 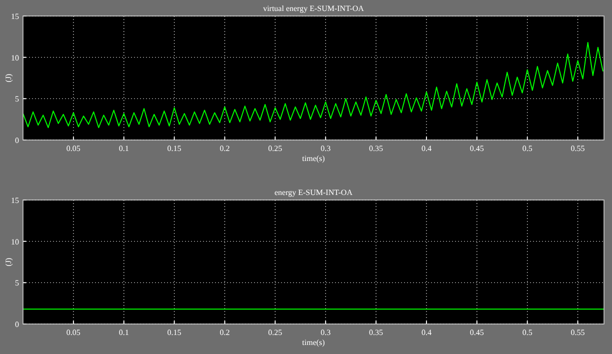 I want to click on chart-title: energy E-SUM-INT-OA, so click(x=313, y=192).